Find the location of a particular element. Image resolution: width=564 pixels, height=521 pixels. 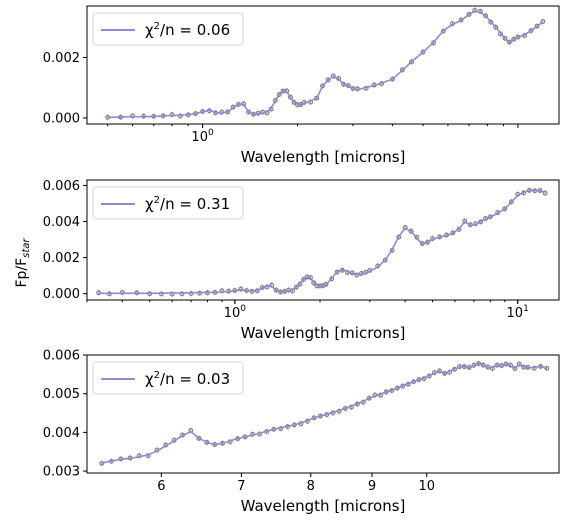

panel-3-xtick-label-4: 10 is located at coordinates (426, 486).